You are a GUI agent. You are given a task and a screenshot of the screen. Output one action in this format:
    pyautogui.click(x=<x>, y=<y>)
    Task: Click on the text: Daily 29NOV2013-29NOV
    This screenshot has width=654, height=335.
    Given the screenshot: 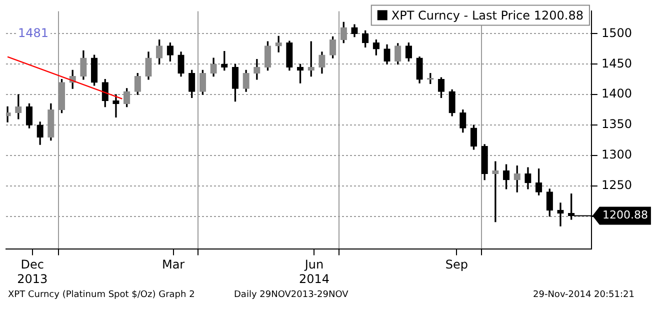 What is the action you would take?
    pyautogui.click(x=291, y=295)
    